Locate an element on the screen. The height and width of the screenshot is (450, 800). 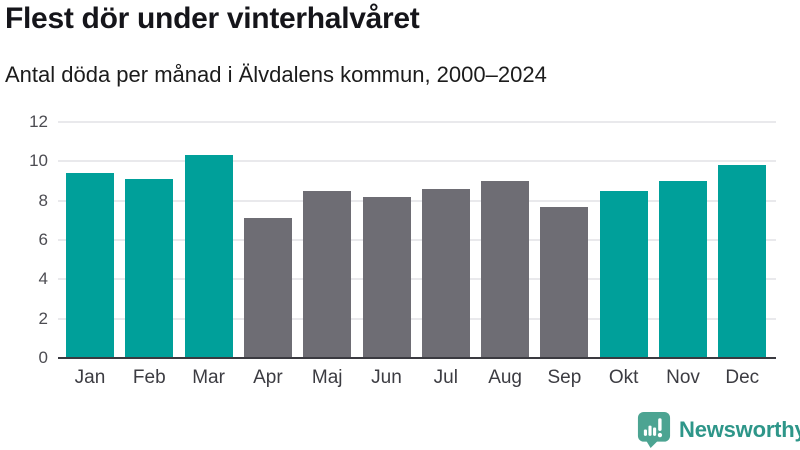
x-tick-label: Sep is located at coordinates (564, 377).